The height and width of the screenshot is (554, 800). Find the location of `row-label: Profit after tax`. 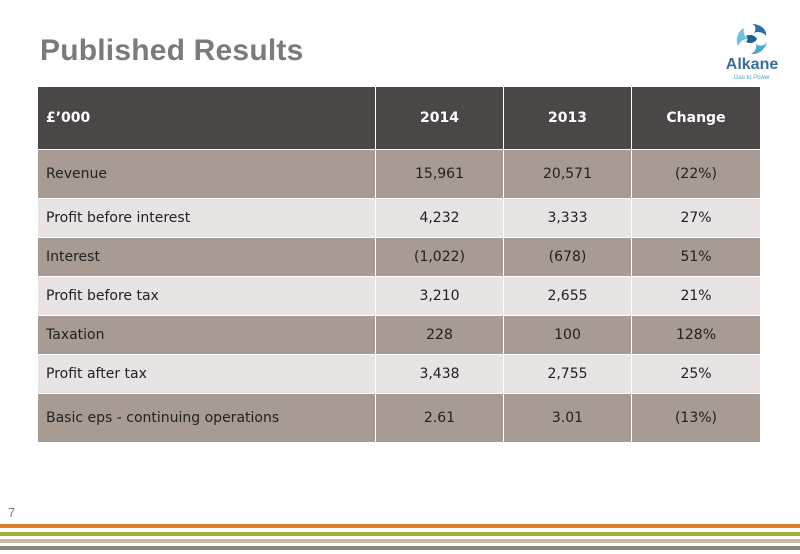

row-label: Profit after tax is located at coordinates (206, 374).